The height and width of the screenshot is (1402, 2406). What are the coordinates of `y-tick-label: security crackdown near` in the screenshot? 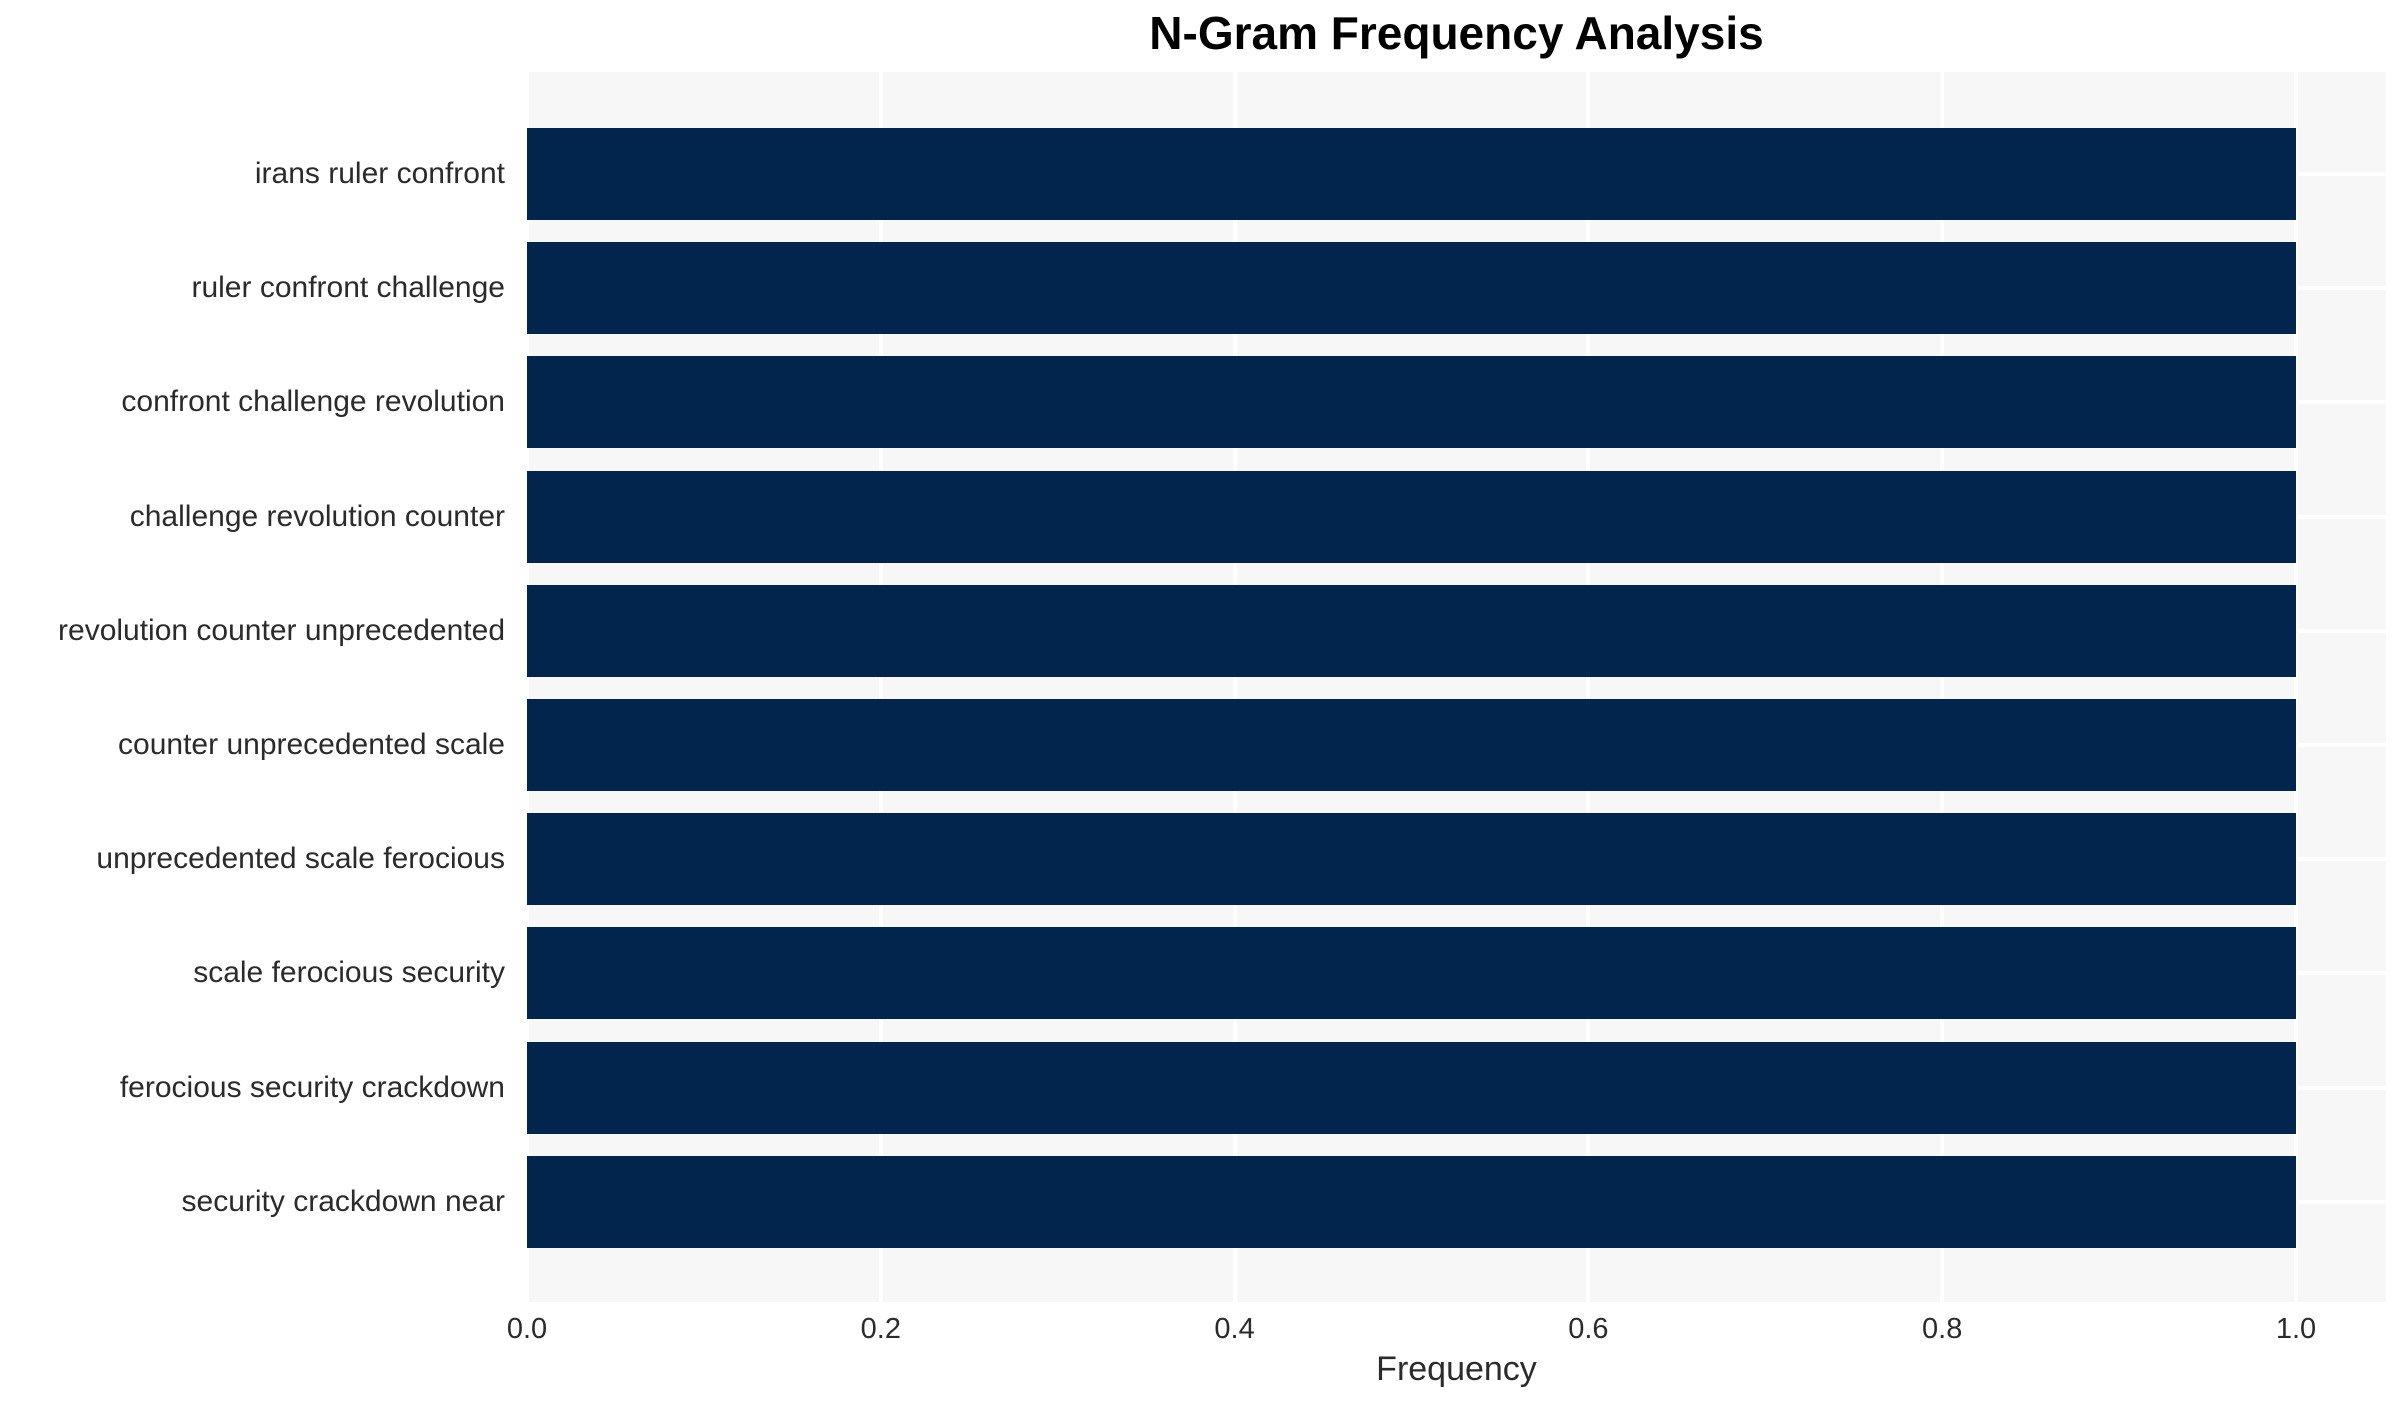 It's located at (343, 1201).